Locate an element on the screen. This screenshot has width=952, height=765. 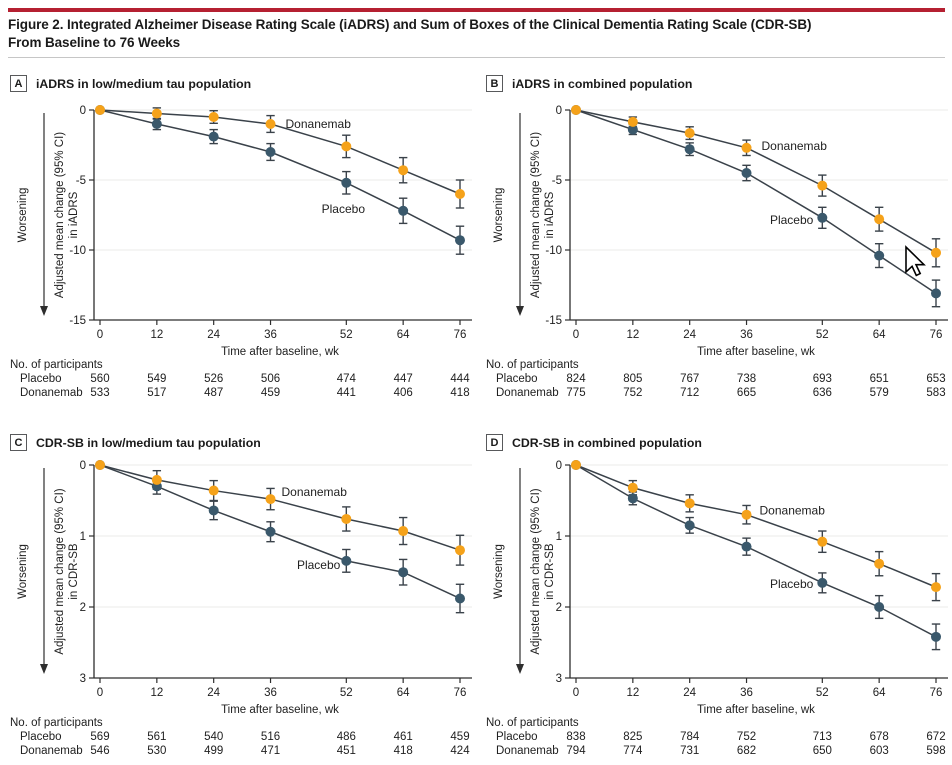
participants-count: 824 is located at coordinates (576, 379).